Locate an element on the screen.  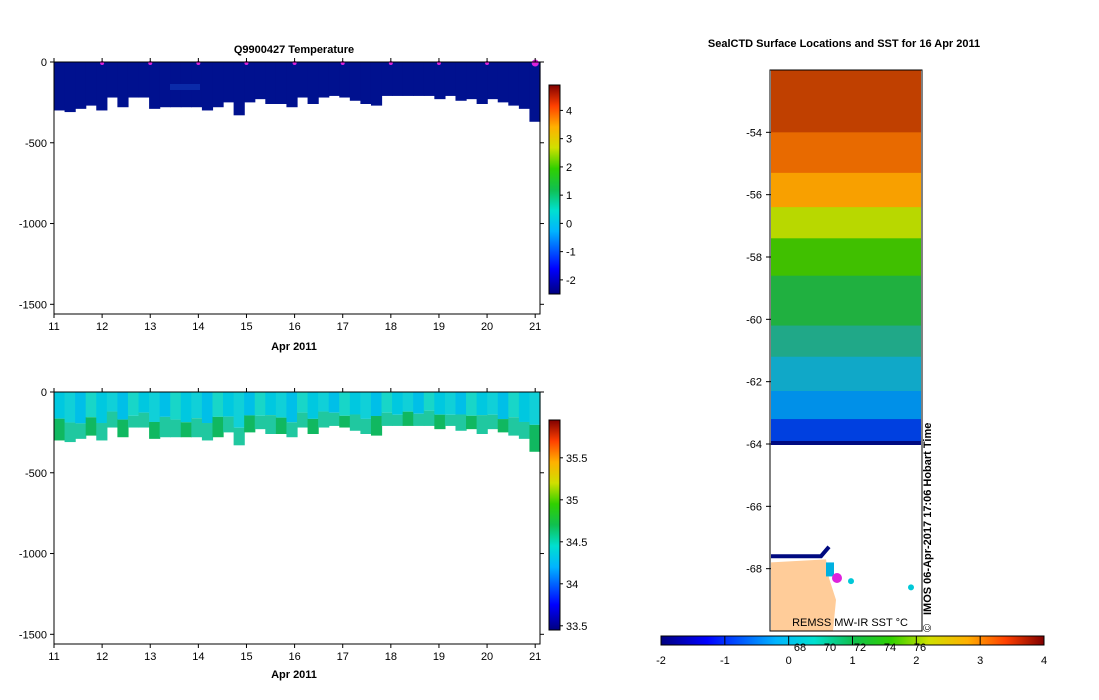
salinity-colorbar-ticks: 35.5 35 34.5 34 33.5 is located at coordinates (573, 543).